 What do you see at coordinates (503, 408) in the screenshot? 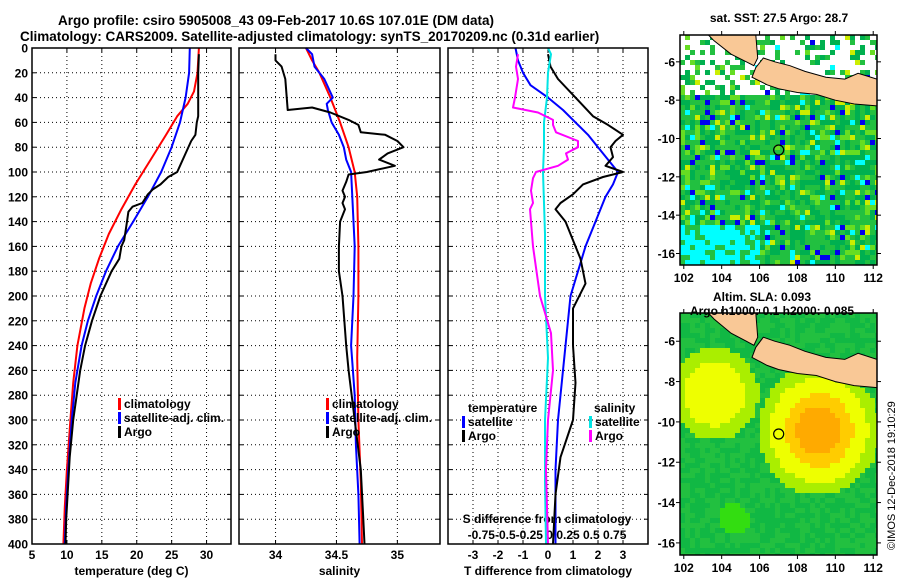
I see `legend-group-title: temperature` at bounding box center [503, 408].